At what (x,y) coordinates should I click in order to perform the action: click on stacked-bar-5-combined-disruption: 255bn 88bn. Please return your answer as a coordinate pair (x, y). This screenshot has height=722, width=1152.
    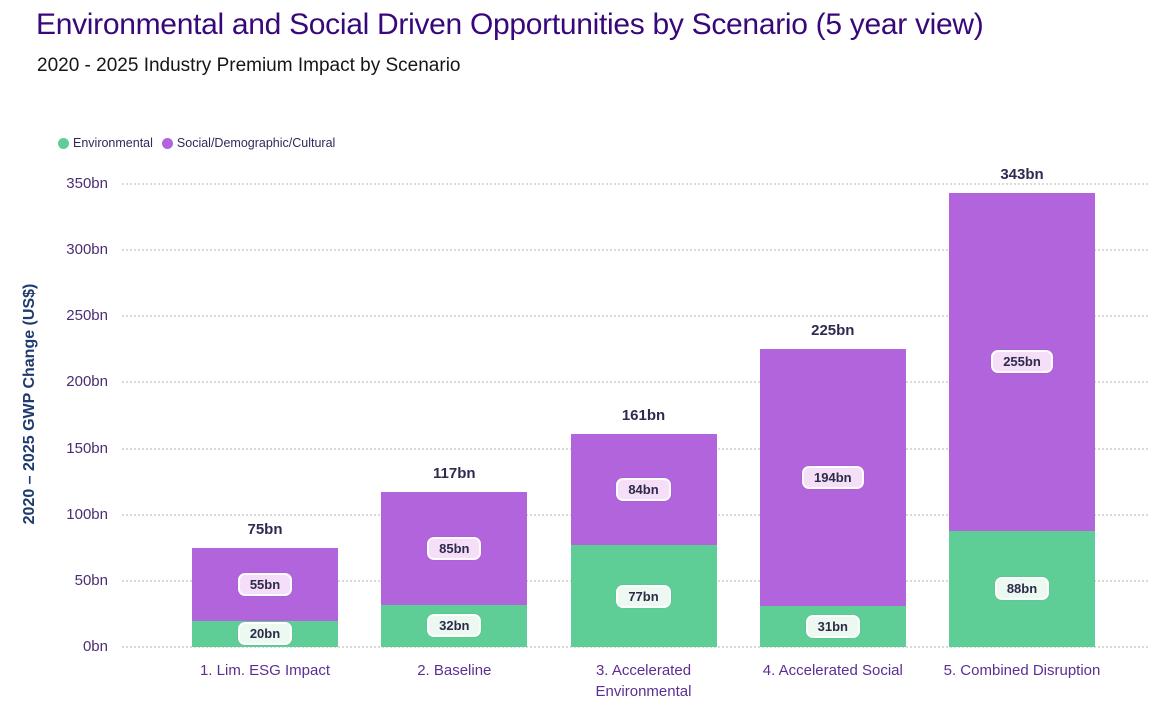
    Looking at the image, I should click on (1022, 420).